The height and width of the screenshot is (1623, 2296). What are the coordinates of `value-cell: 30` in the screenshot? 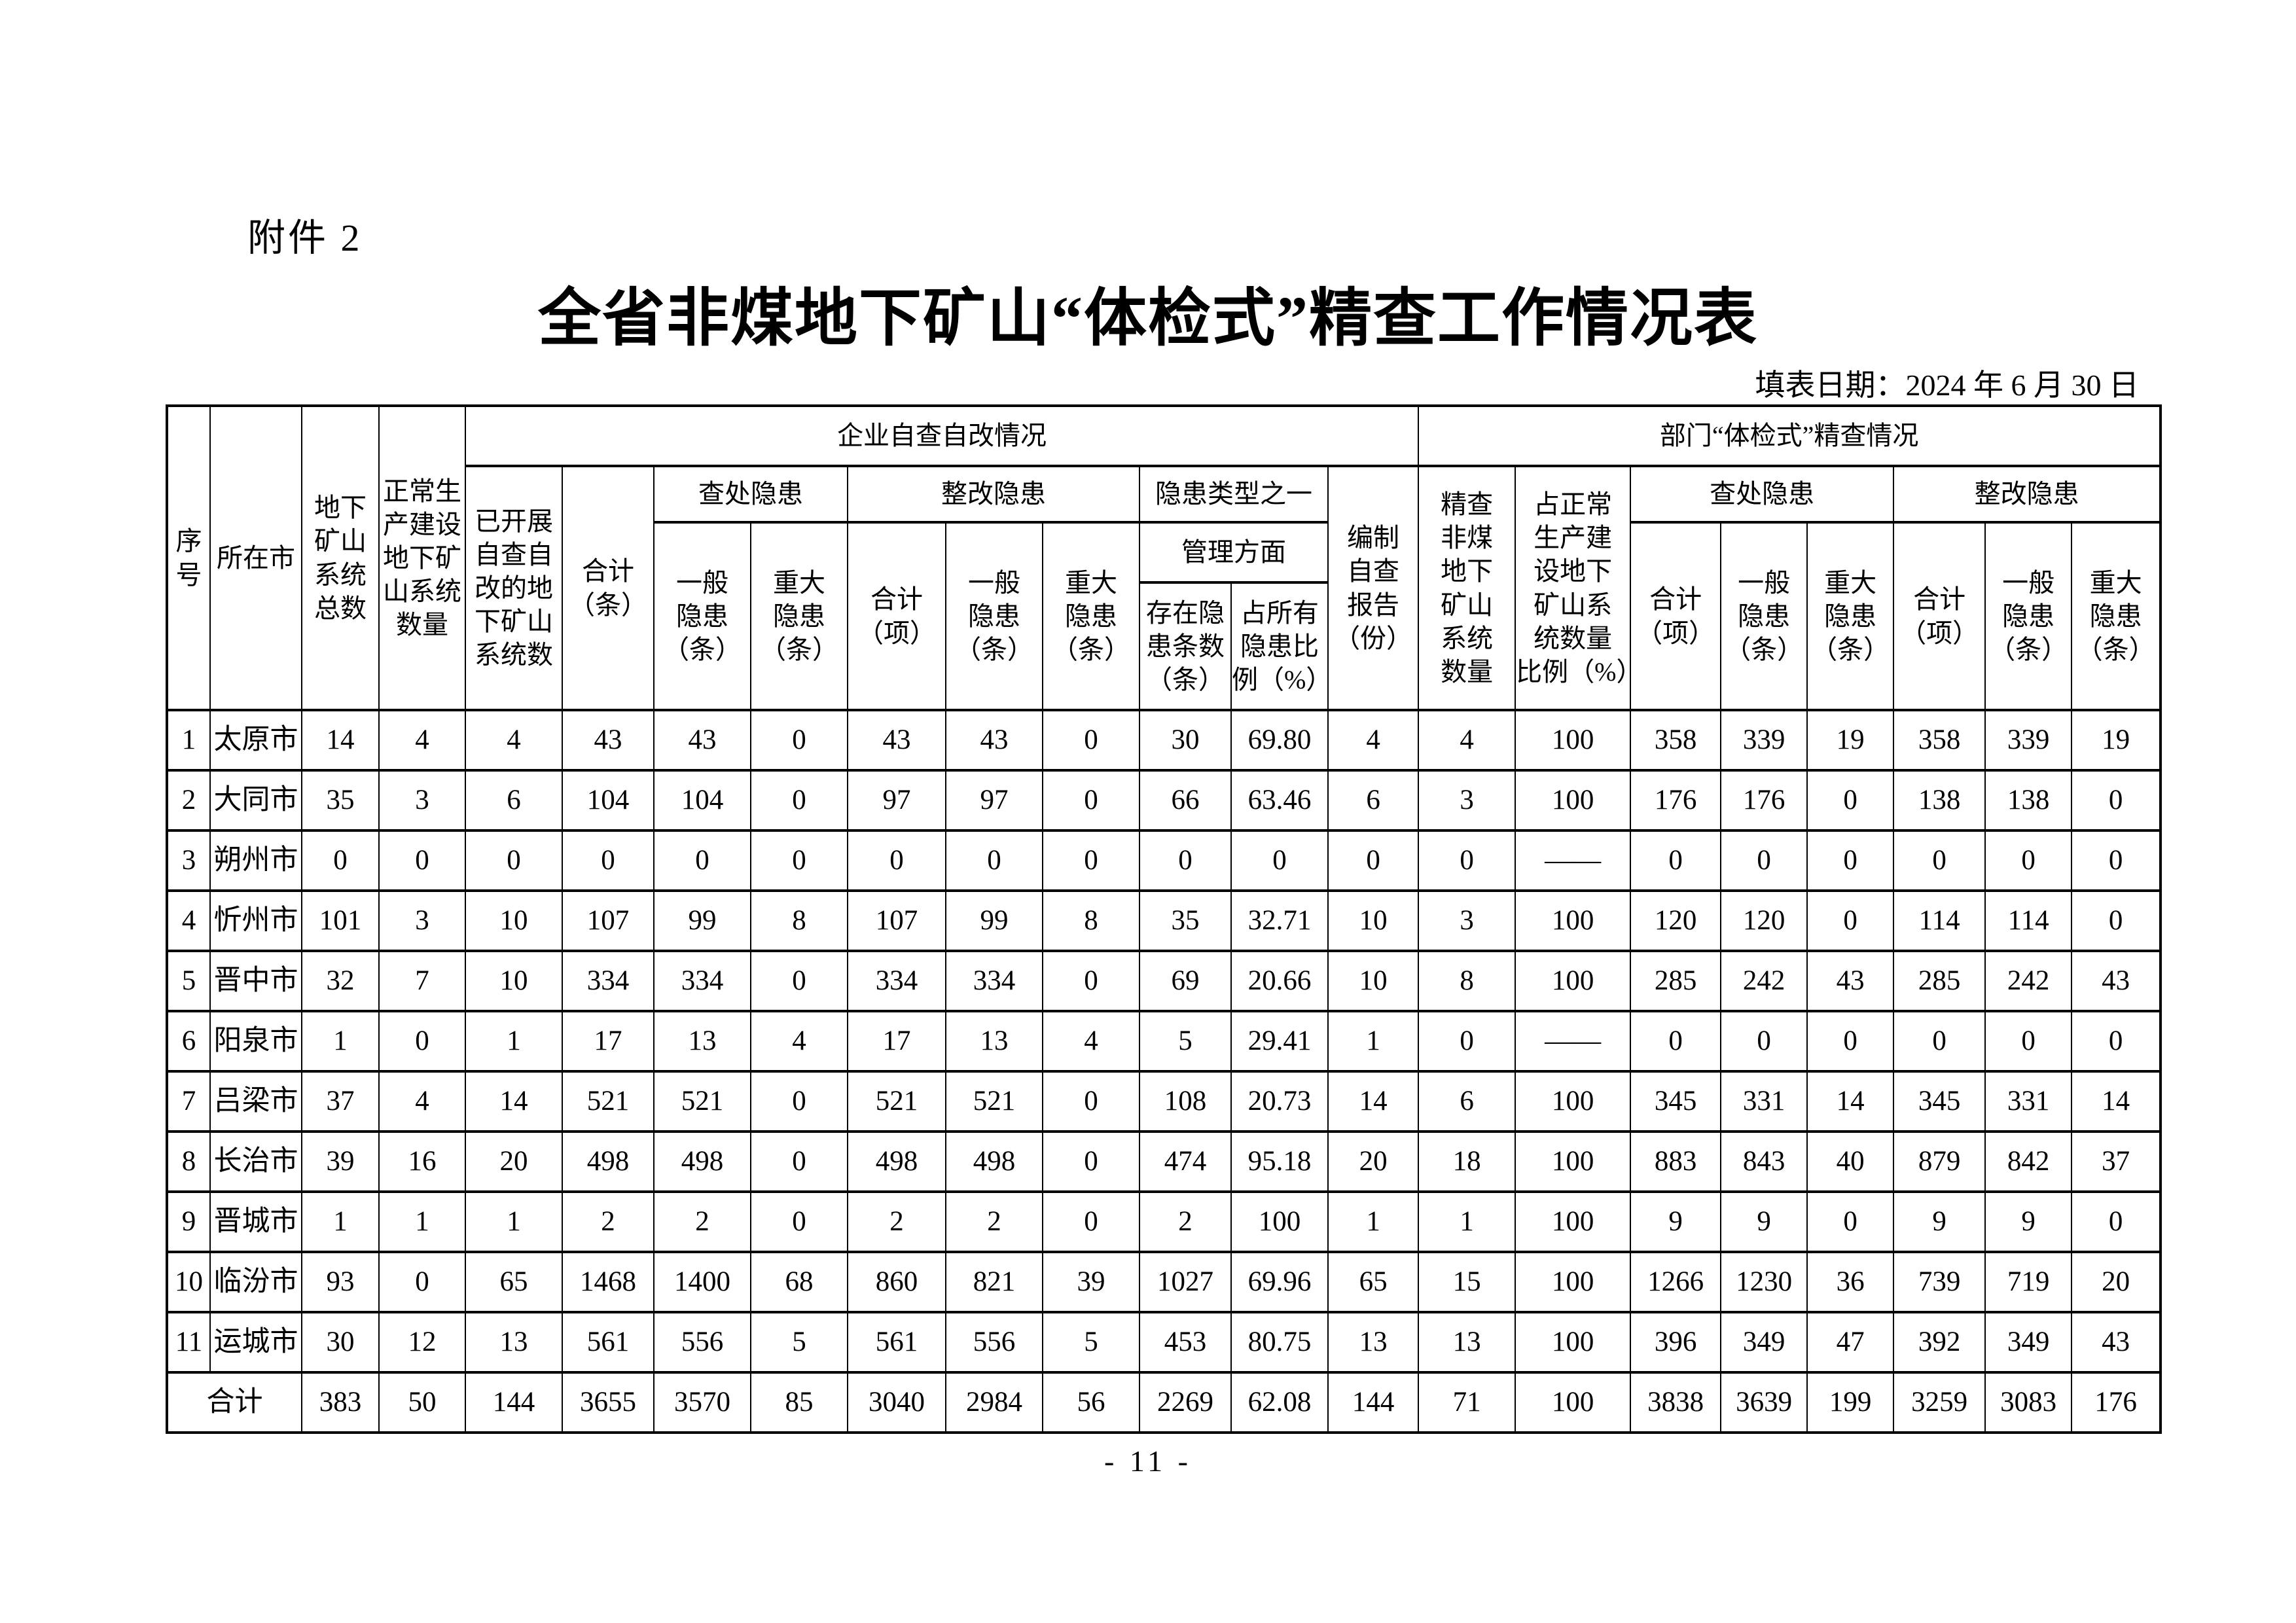 It's located at (1185, 740).